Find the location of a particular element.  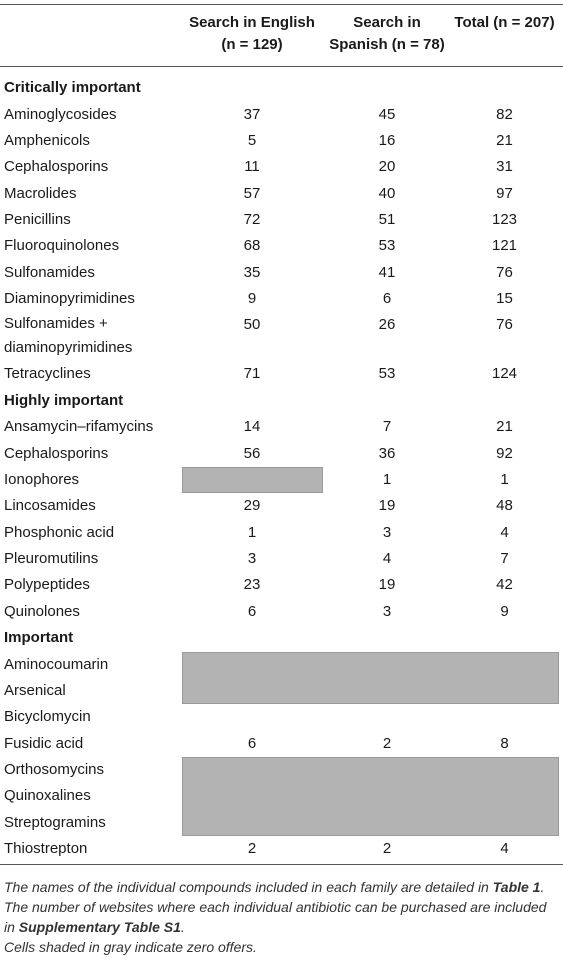

cell-english: 56 is located at coordinates (252, 453).